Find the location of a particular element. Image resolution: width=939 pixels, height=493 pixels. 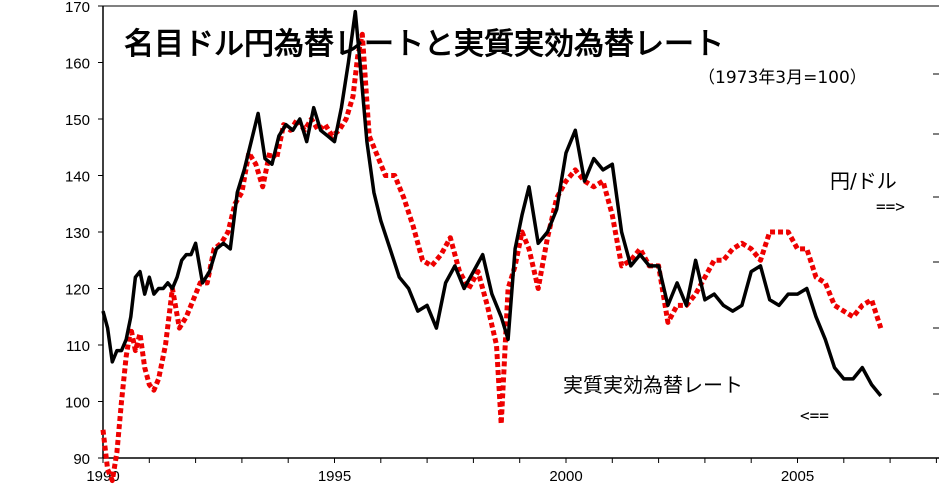

chart-subtitle: （1973年3月=100） is located at coordinates (782, 78).